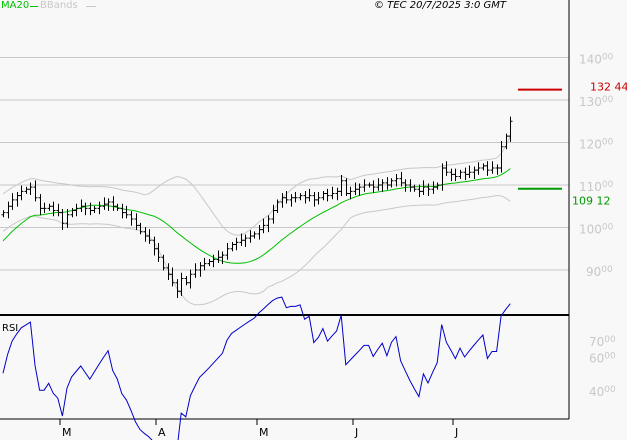  What do you see at coordinates (596, 60) in the screenshot?
I see `price-tick-label: 14000` at bounding box center [596, 60].